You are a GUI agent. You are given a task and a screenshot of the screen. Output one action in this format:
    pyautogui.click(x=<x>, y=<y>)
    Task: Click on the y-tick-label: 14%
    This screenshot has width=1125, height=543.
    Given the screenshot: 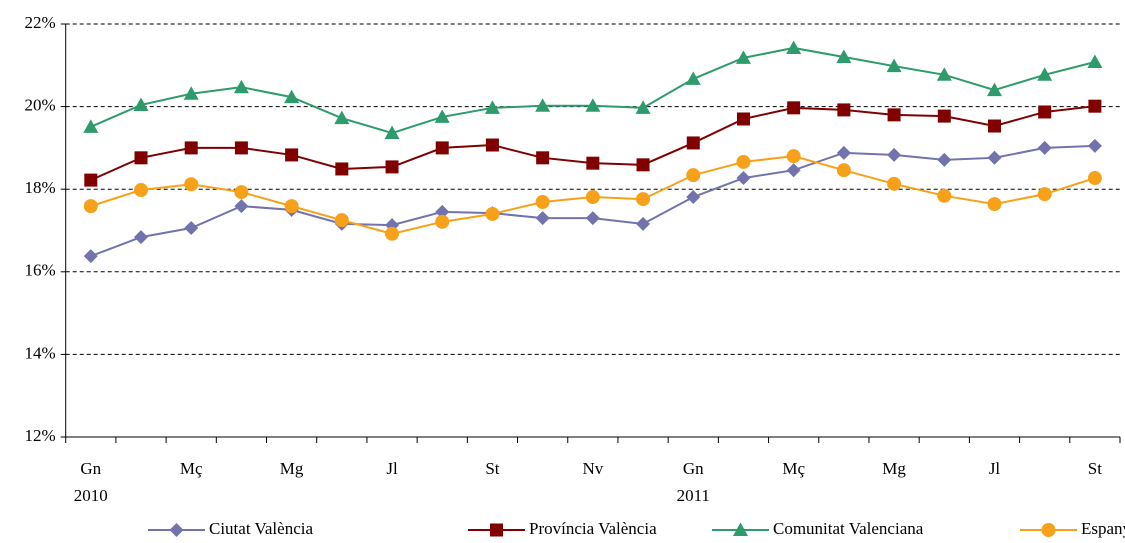 What is the action you would take?
    pyautogui.click(x=40, y=352)
    